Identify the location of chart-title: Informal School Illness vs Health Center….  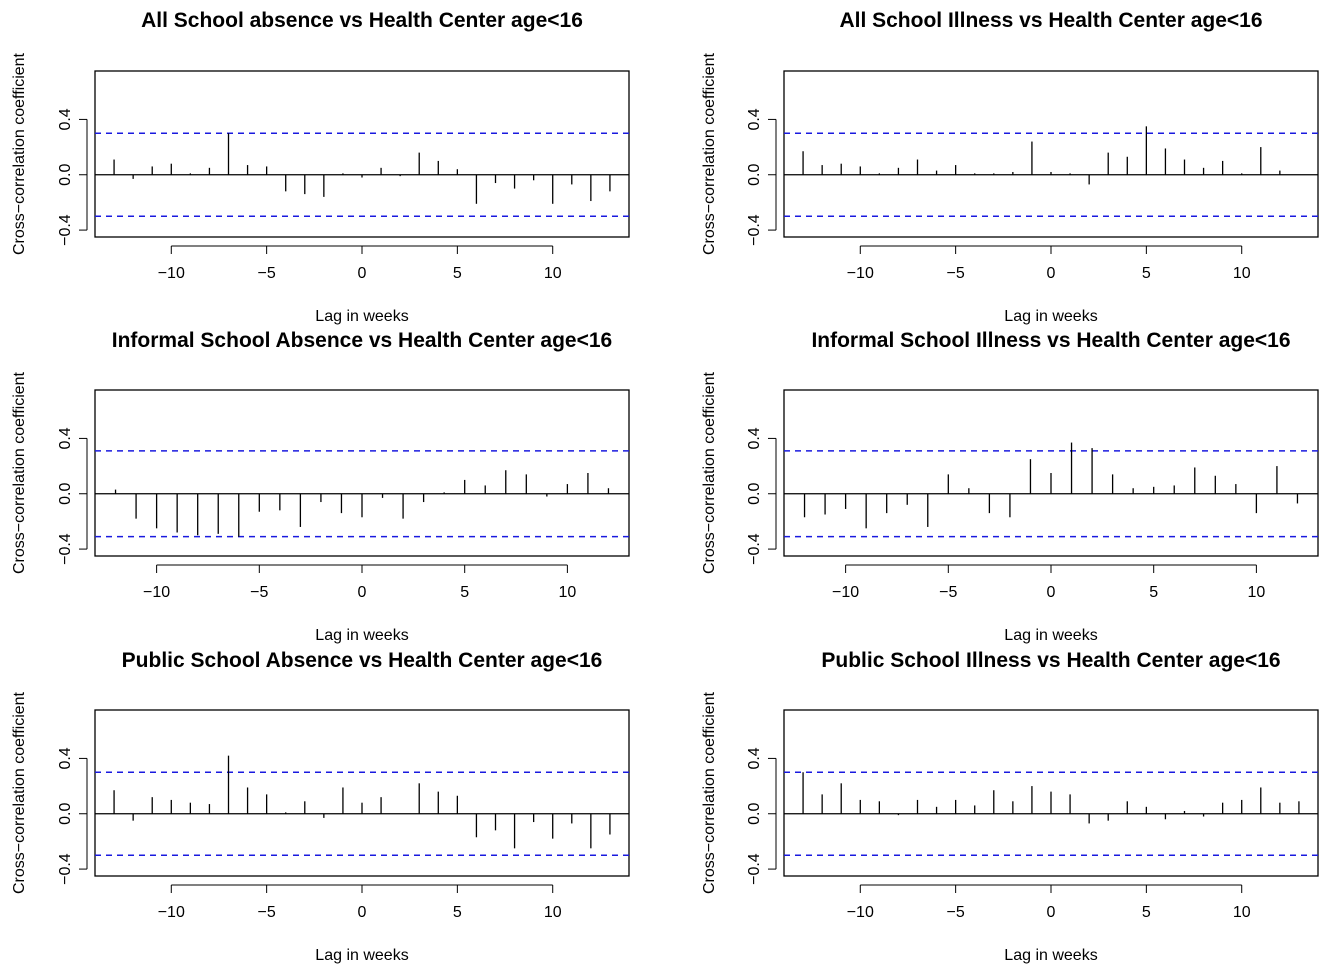
(1050, 340).